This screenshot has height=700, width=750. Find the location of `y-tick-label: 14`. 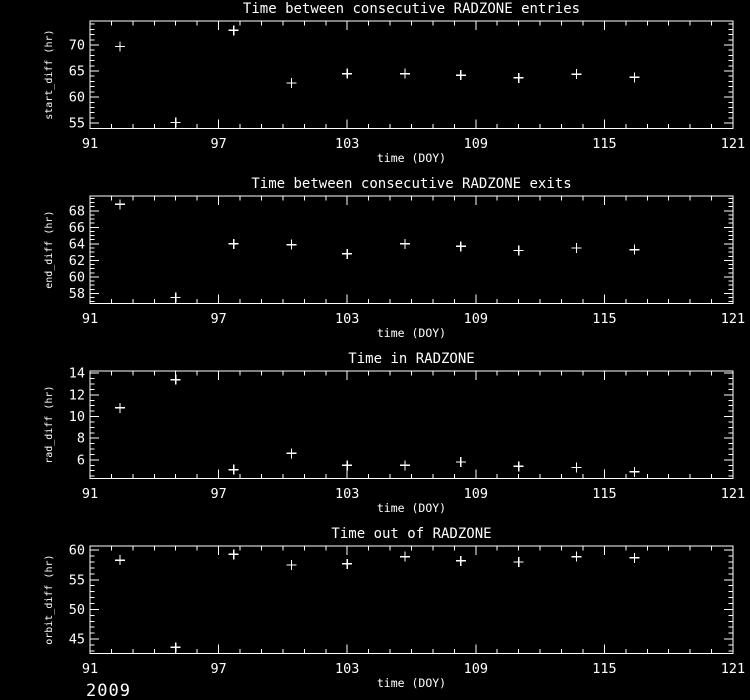

y-tick-label: 14 is located at coordinates (77, 374).